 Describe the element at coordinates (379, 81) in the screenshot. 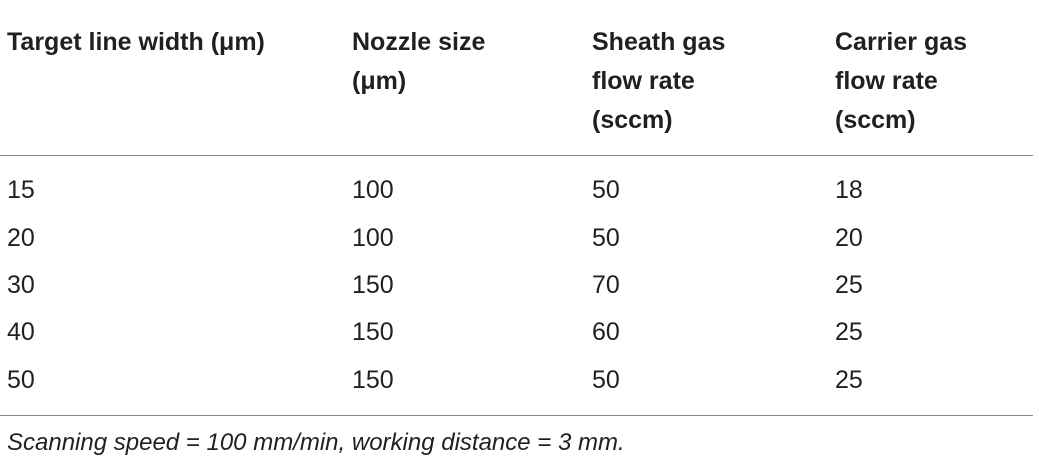

I see `column-header: (μm)` at that location.